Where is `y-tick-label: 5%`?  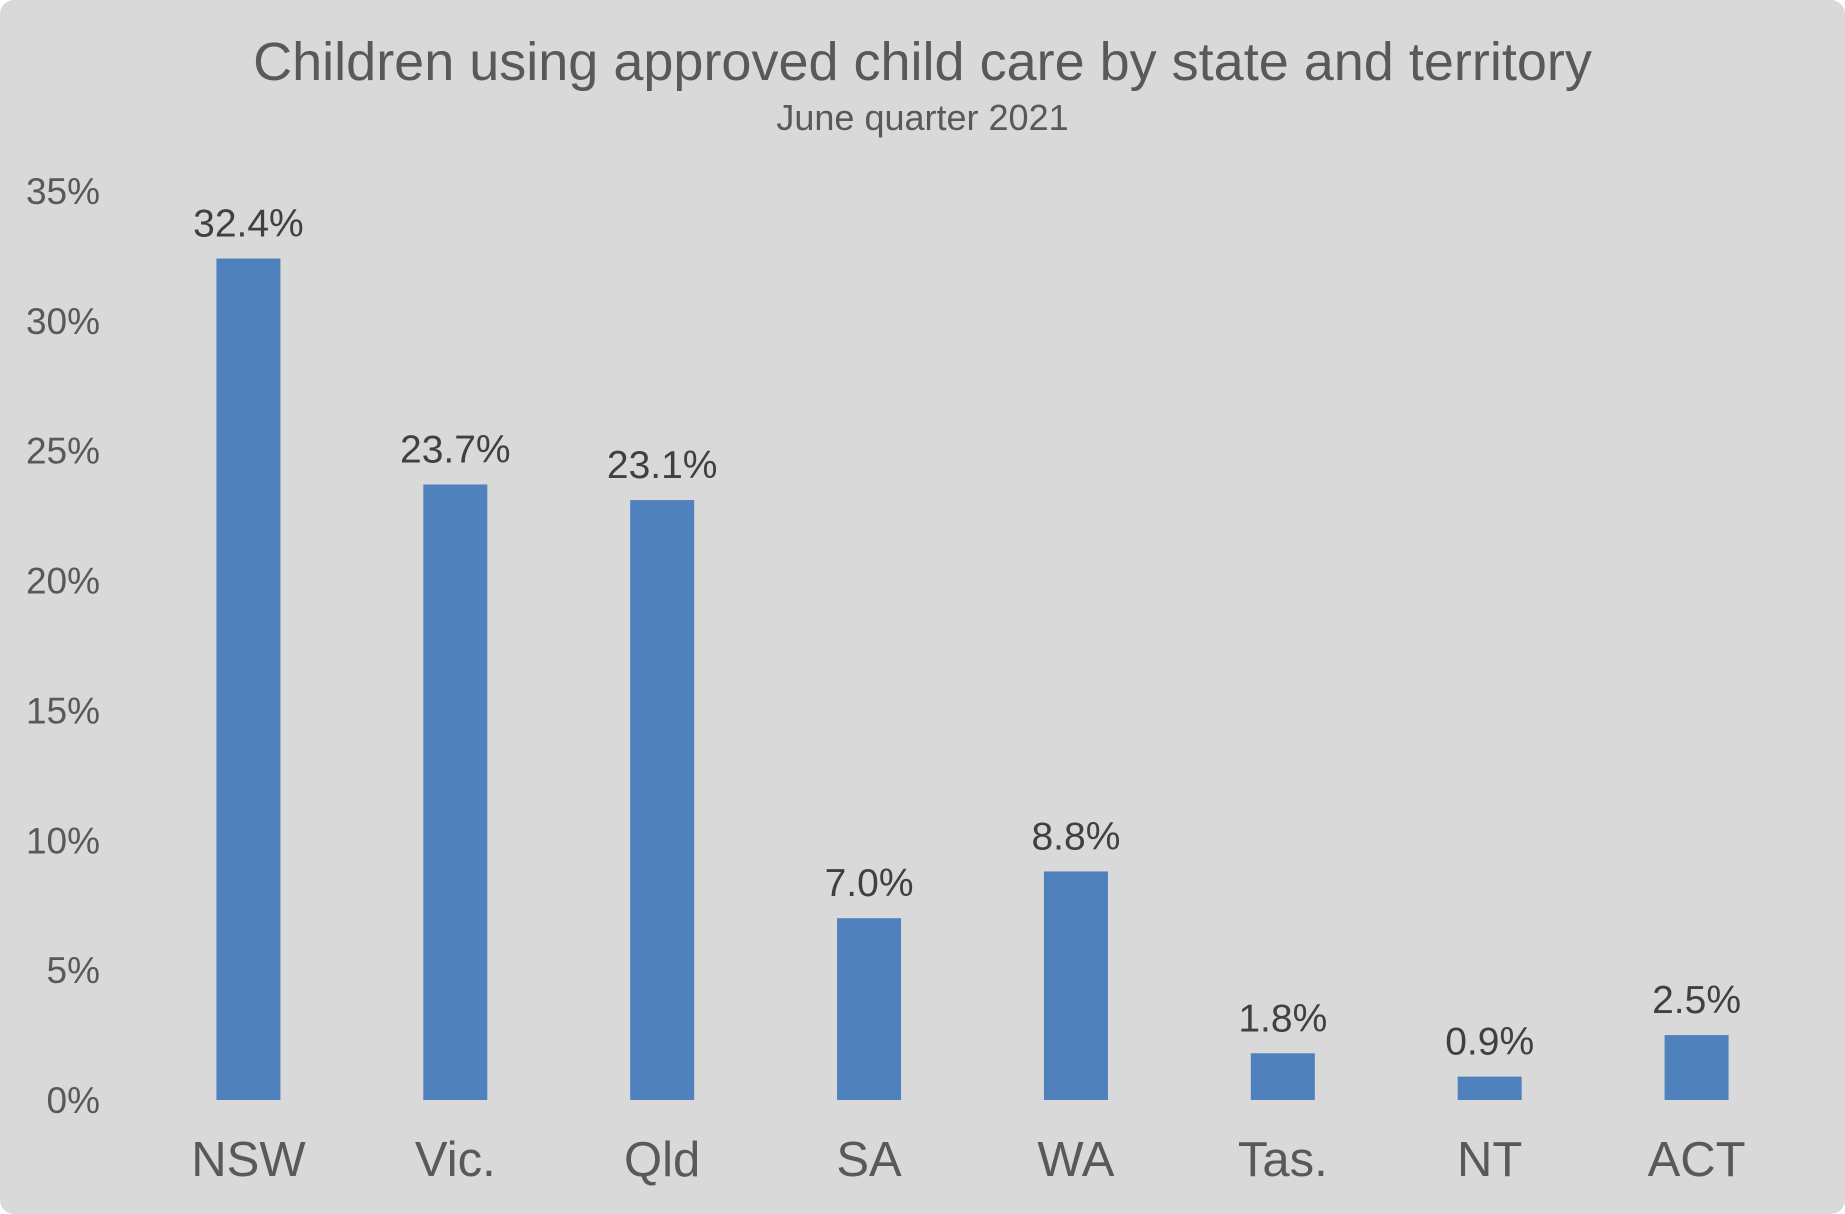
y-tick-label: 5% is located at coordinates (73, 970).